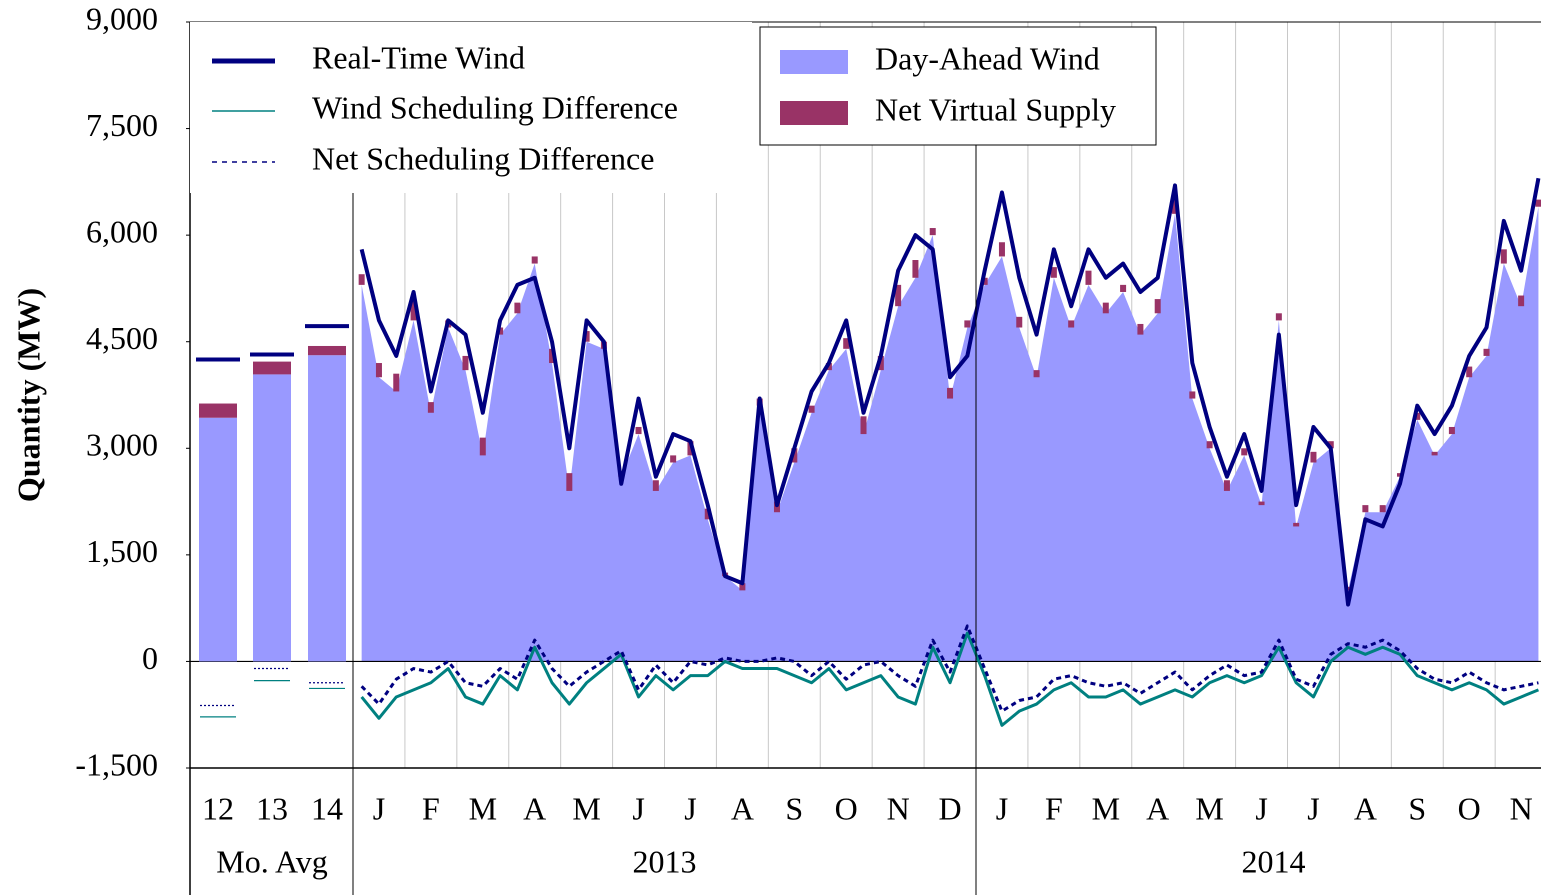 Image resolution: width=1541 pixels, height=895 pixels. Describe the element at coordinates (122, 231) in the screenshot. I see `y-tick-label: 6,000` at that location.